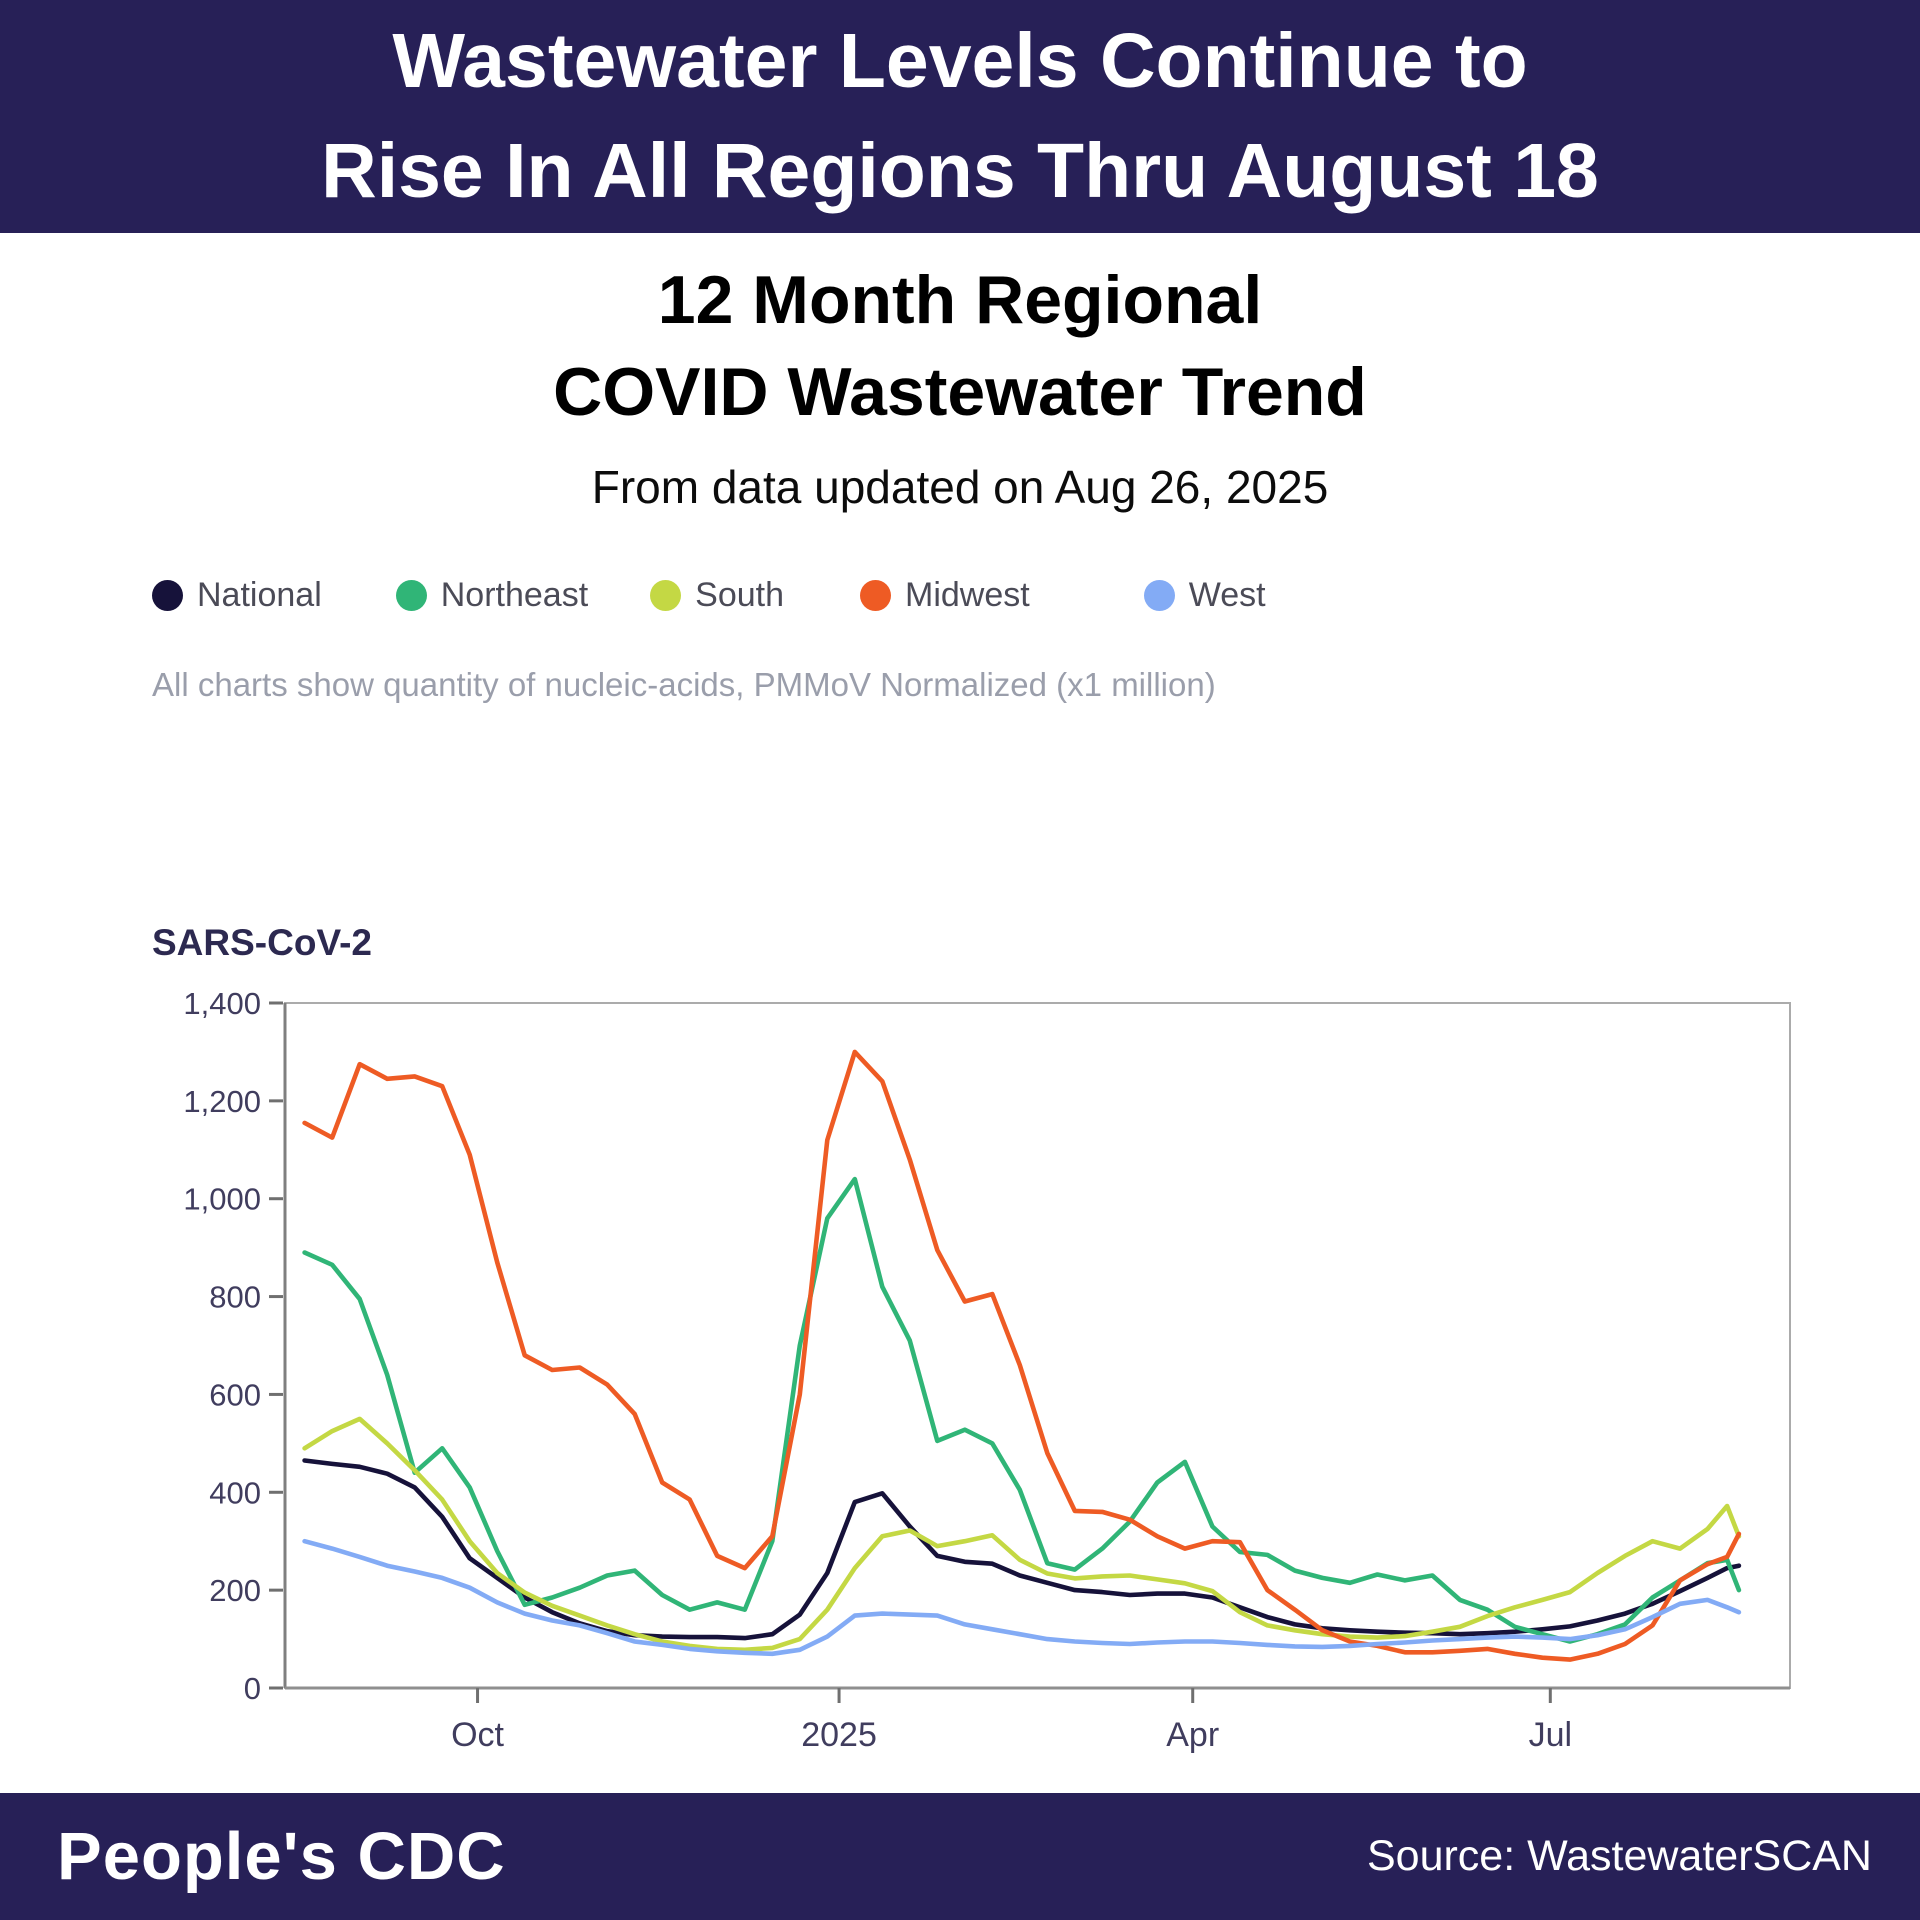 This screenshot has width=1920, height=1920. Describe the element at coordinates (960, 170) in the screenshot. I see `header-title-line2: Rise In All Regions Thru August 18` at that location.